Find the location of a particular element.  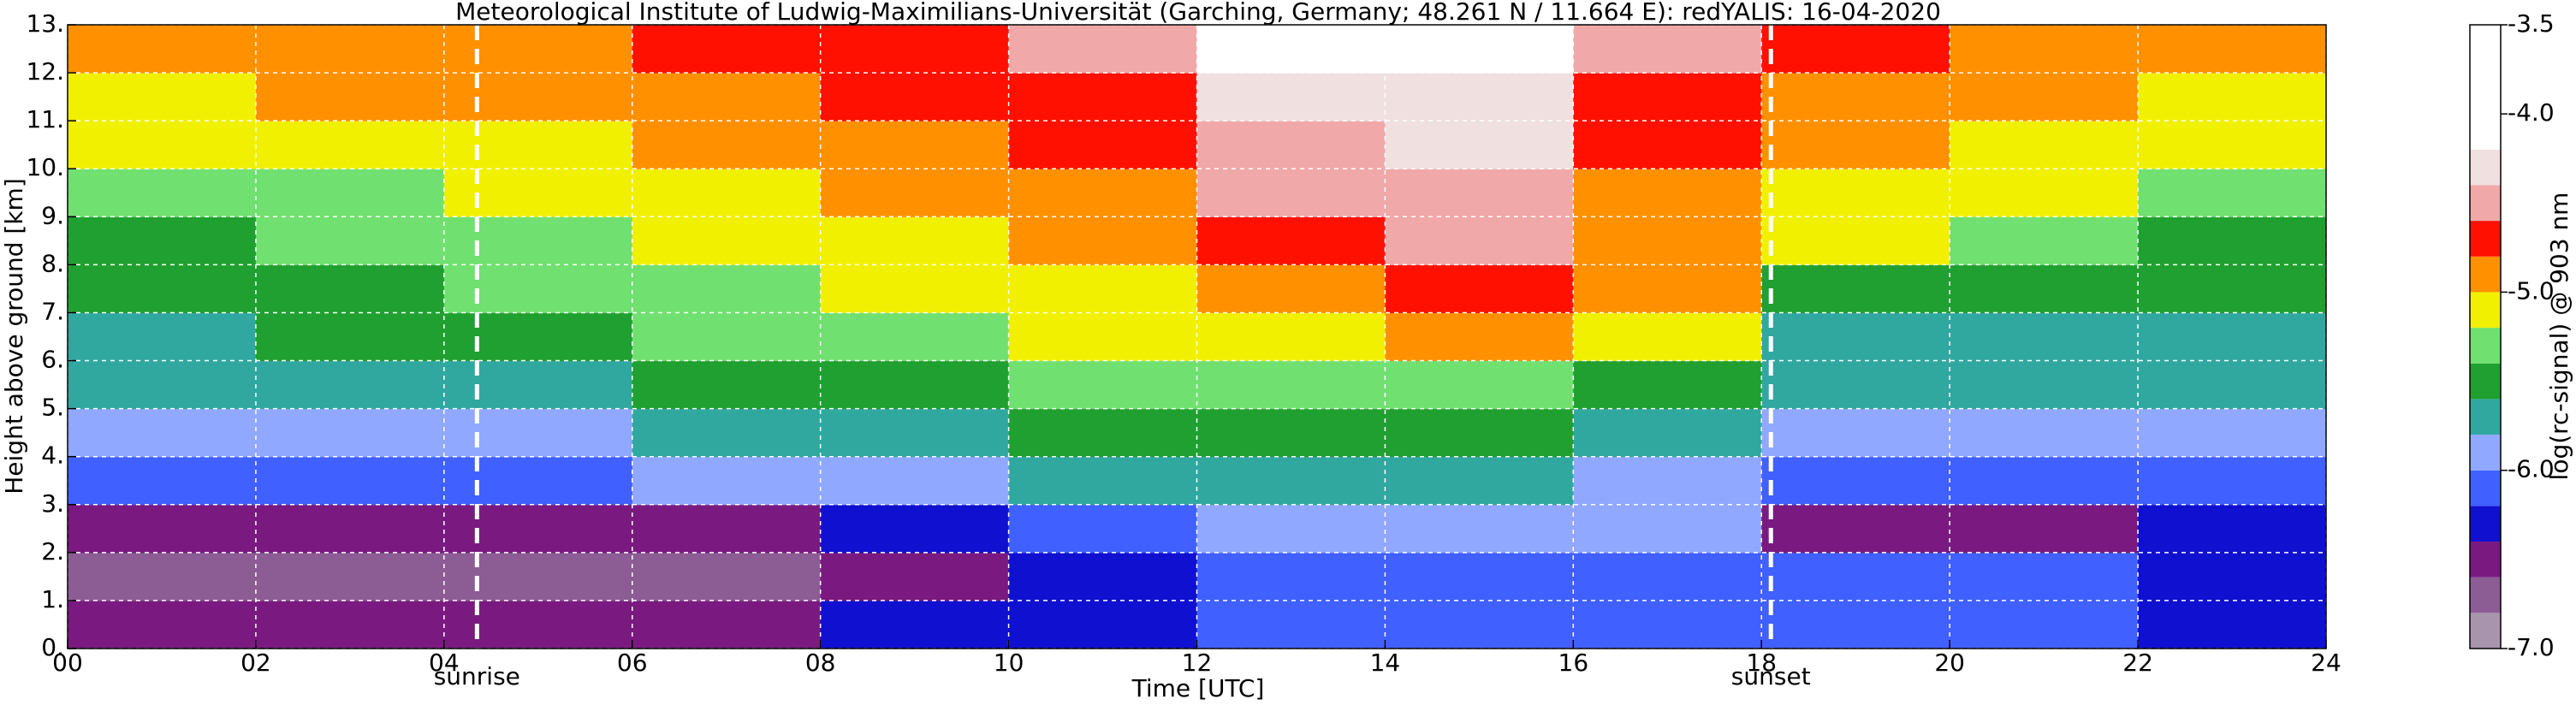

y-tick-label: 1. is located at coordinates (52, 599).